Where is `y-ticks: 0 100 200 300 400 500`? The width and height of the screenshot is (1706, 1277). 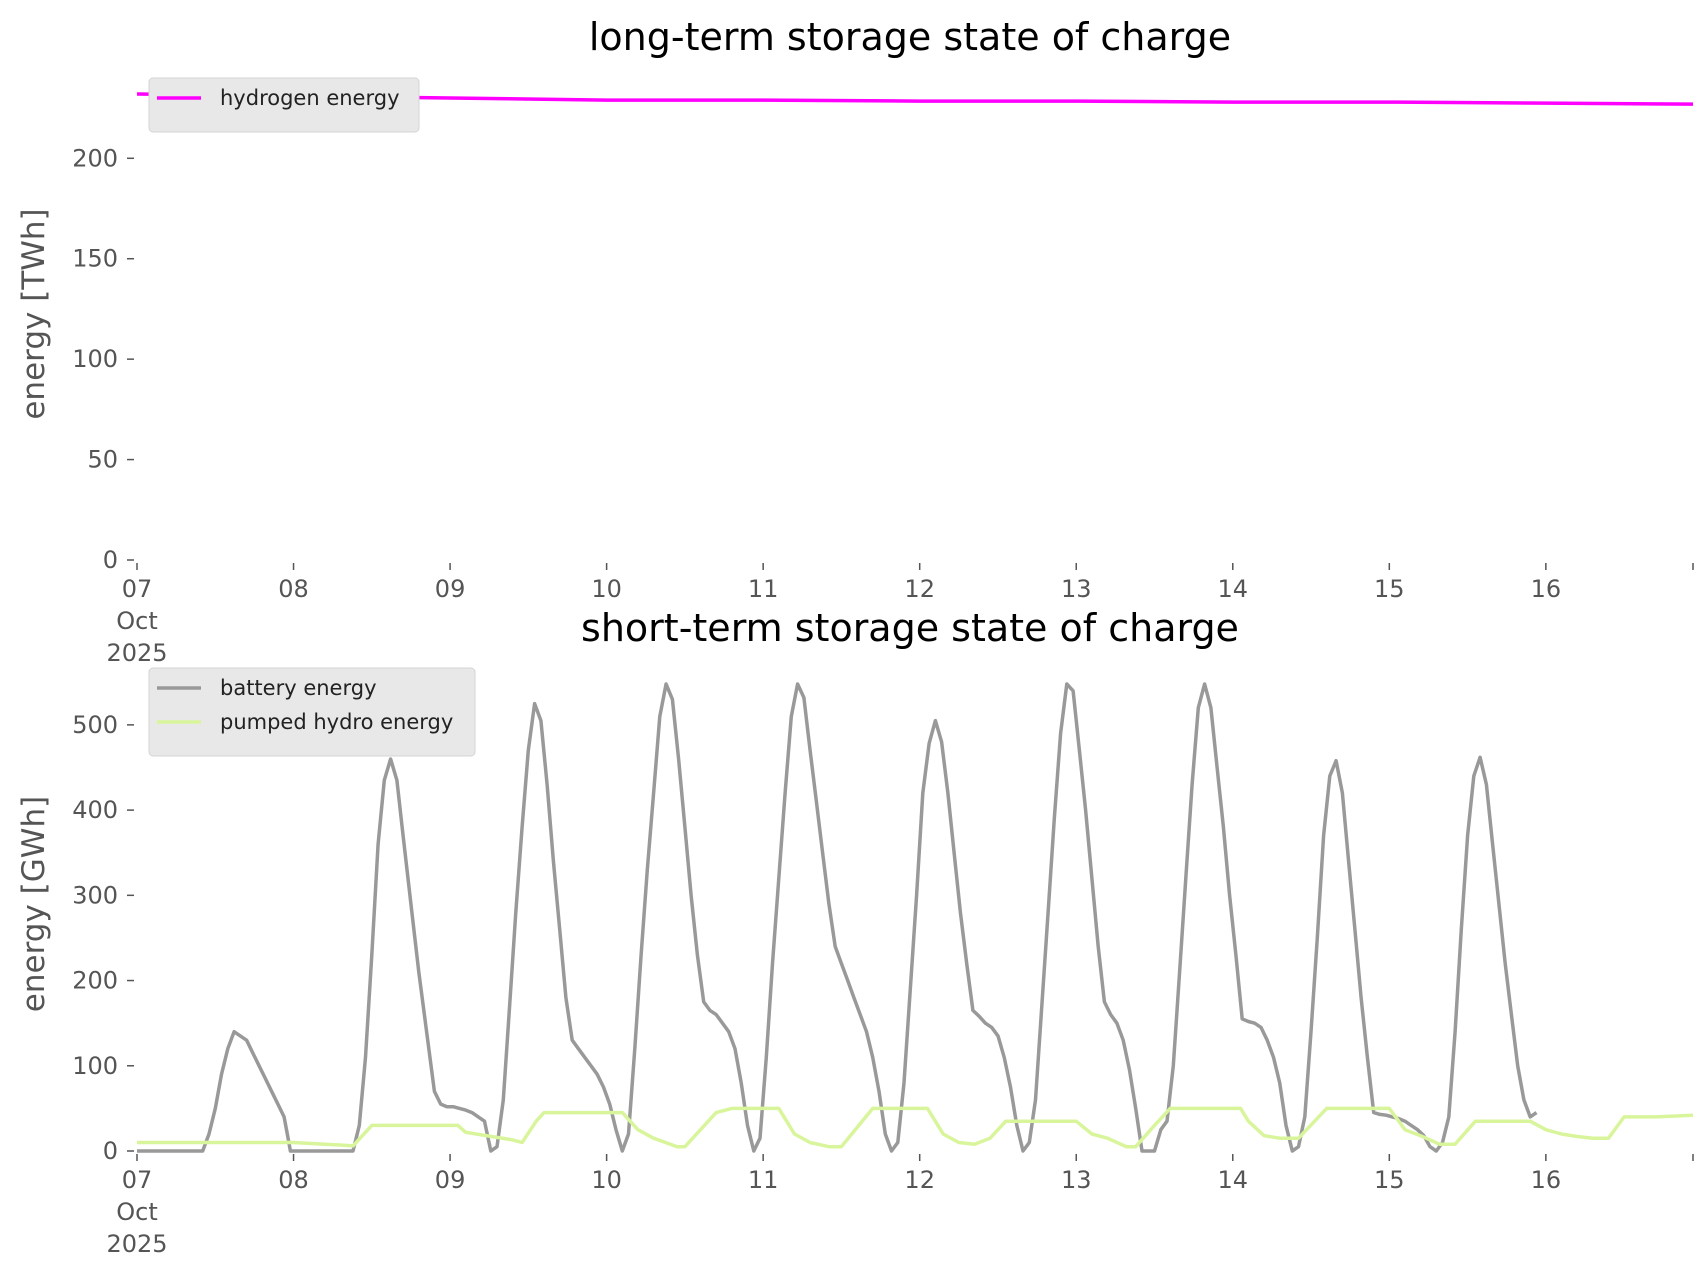 y-ticks: 0 100 200 300 400 500 is located at coordinates (103, 938).